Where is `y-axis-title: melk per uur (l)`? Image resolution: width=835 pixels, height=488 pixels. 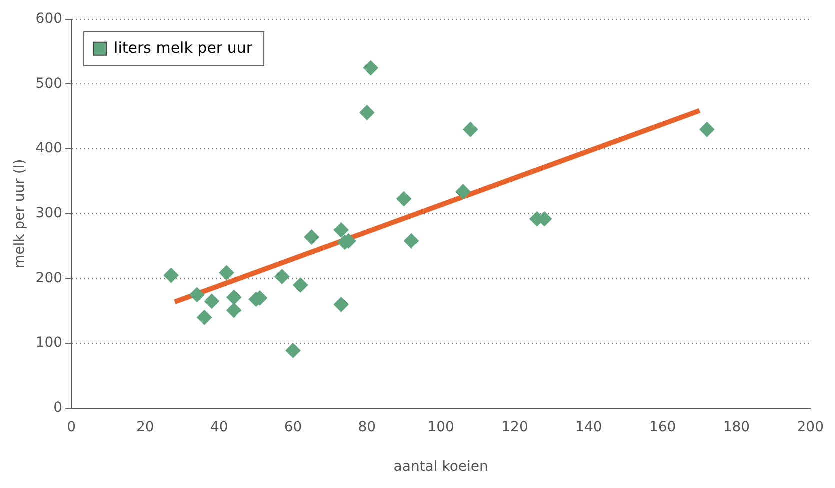
y-axis-title: melk per uur (l) is located at coordinates (20, 213).